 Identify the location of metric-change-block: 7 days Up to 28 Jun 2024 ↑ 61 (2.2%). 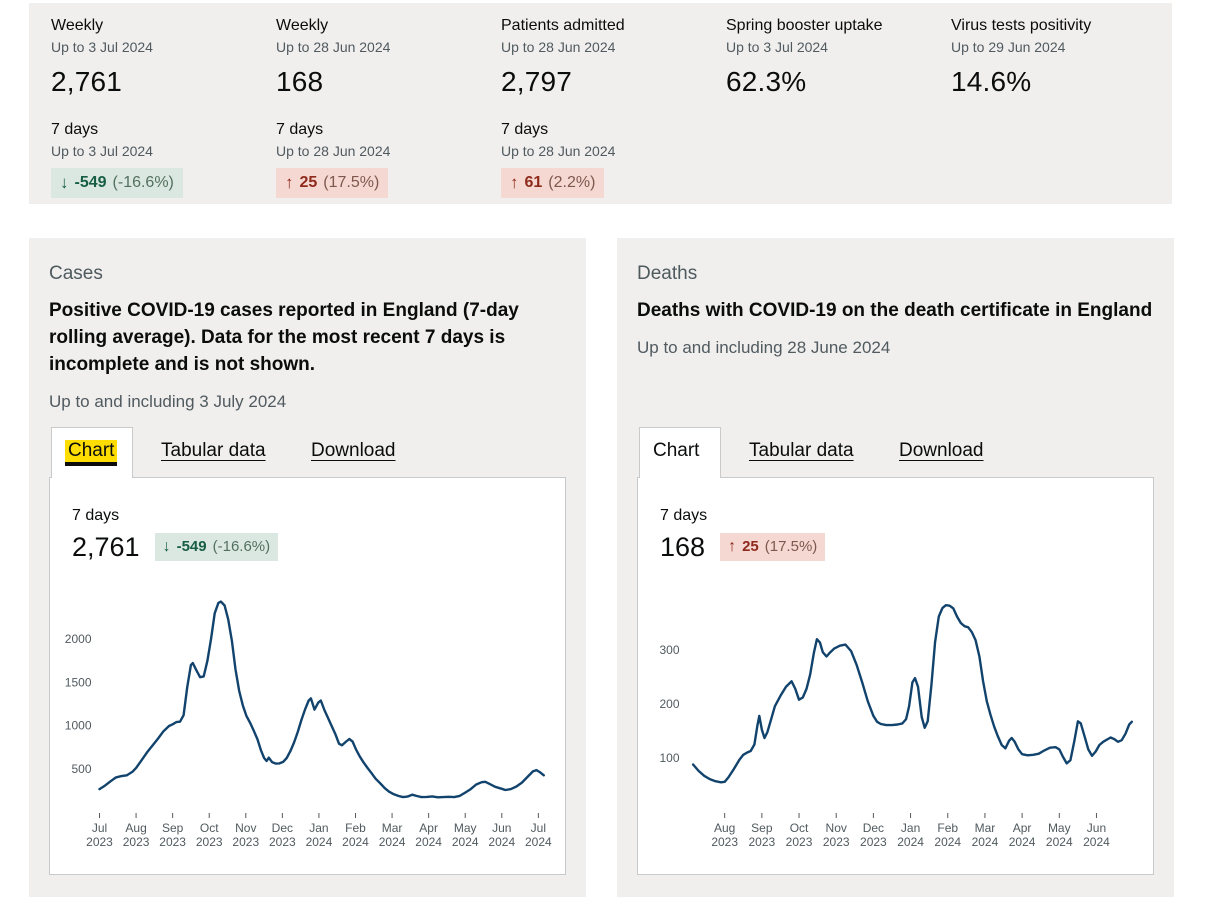
(610, 158).